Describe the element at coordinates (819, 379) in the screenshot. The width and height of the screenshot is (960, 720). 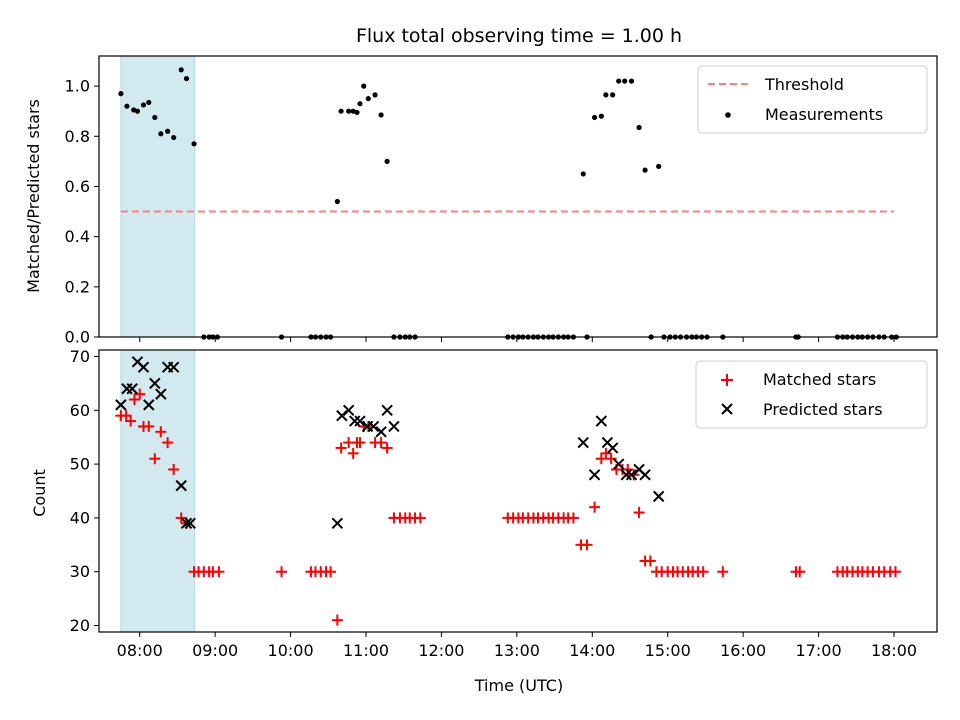
I see `legend-matched-label: Matched stars` at that location.